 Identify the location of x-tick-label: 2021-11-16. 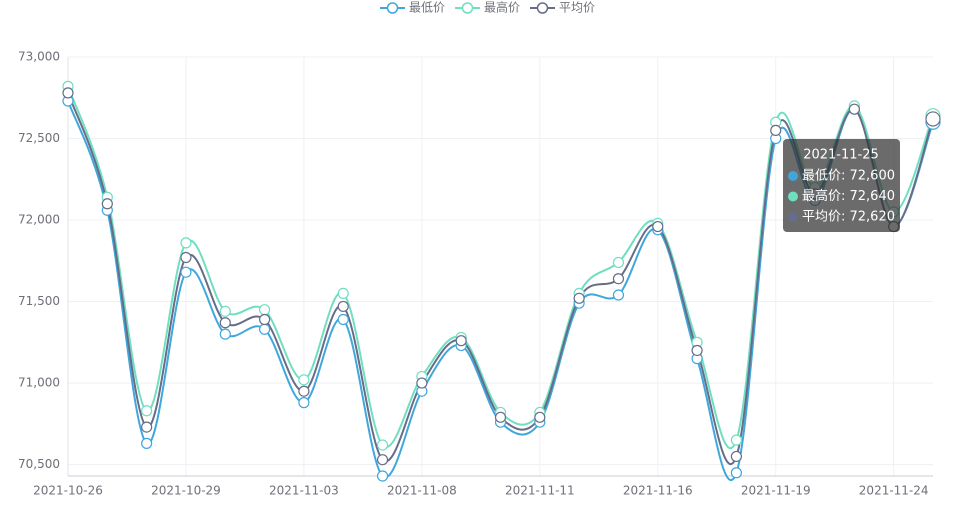
(658, 491).